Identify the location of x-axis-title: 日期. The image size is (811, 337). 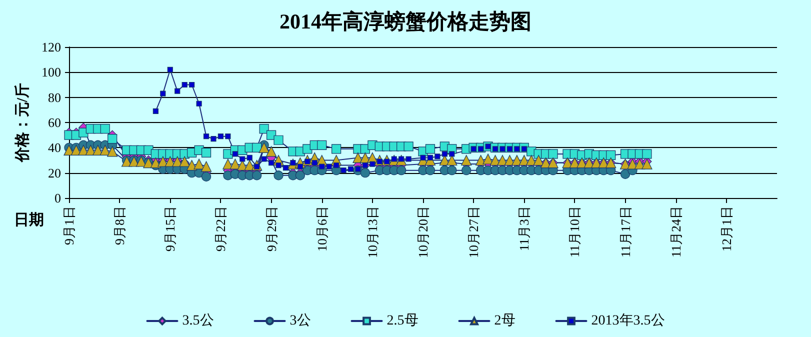
(29, 220).